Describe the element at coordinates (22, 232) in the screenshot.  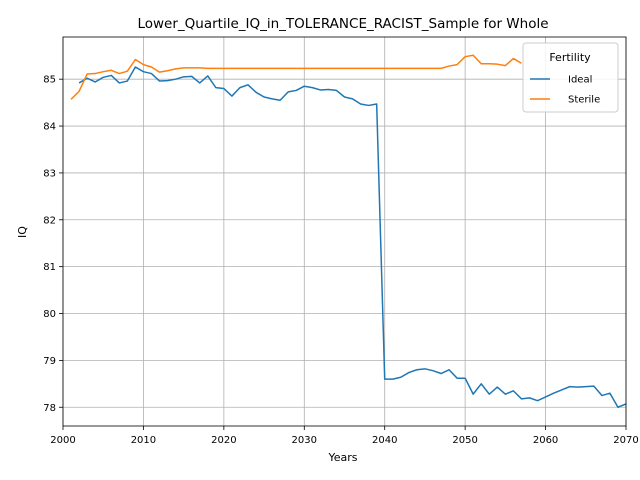
I see `y-axis-label: IQ` at that location.